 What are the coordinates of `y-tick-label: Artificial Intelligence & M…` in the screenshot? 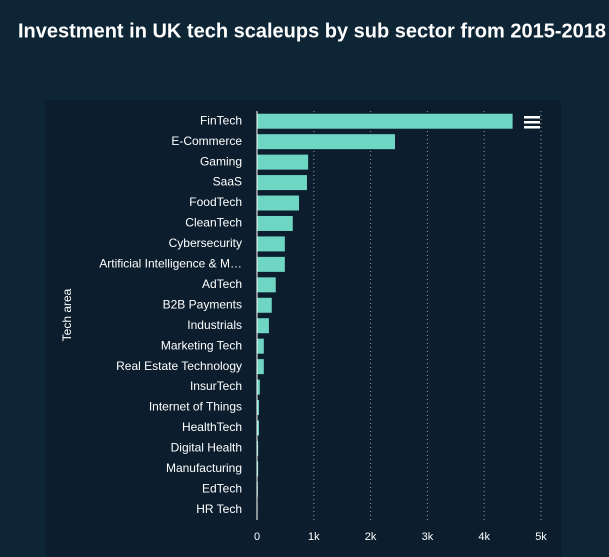 It's located at (170, 264).